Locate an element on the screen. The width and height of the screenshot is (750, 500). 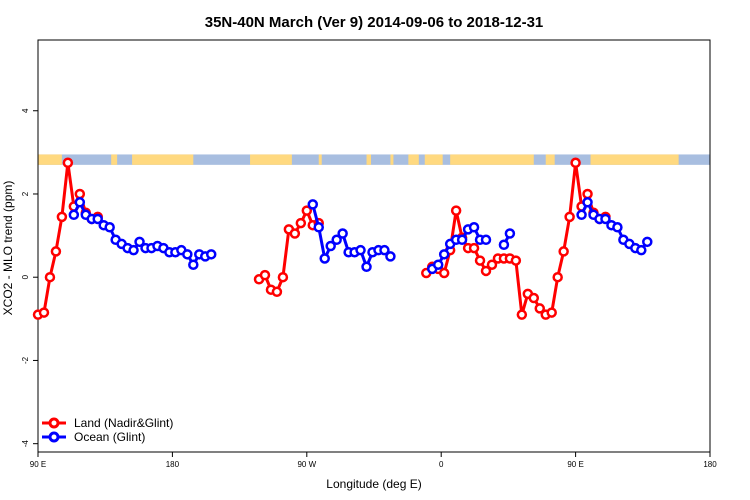
y-axis: -4 -2 0 2 4 is located at coordinates (29, 277).